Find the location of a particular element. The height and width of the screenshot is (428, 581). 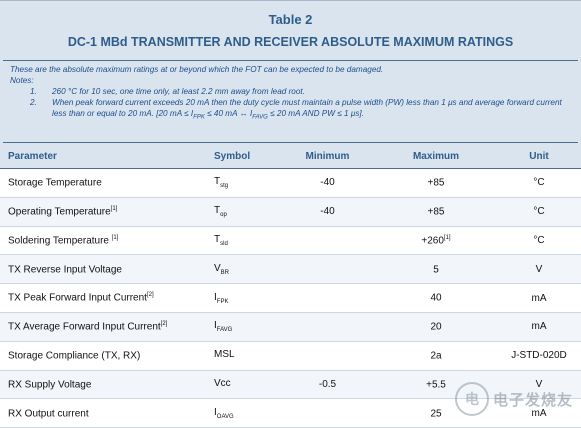

header-unit: Unit is located at coordinates (539, 157).